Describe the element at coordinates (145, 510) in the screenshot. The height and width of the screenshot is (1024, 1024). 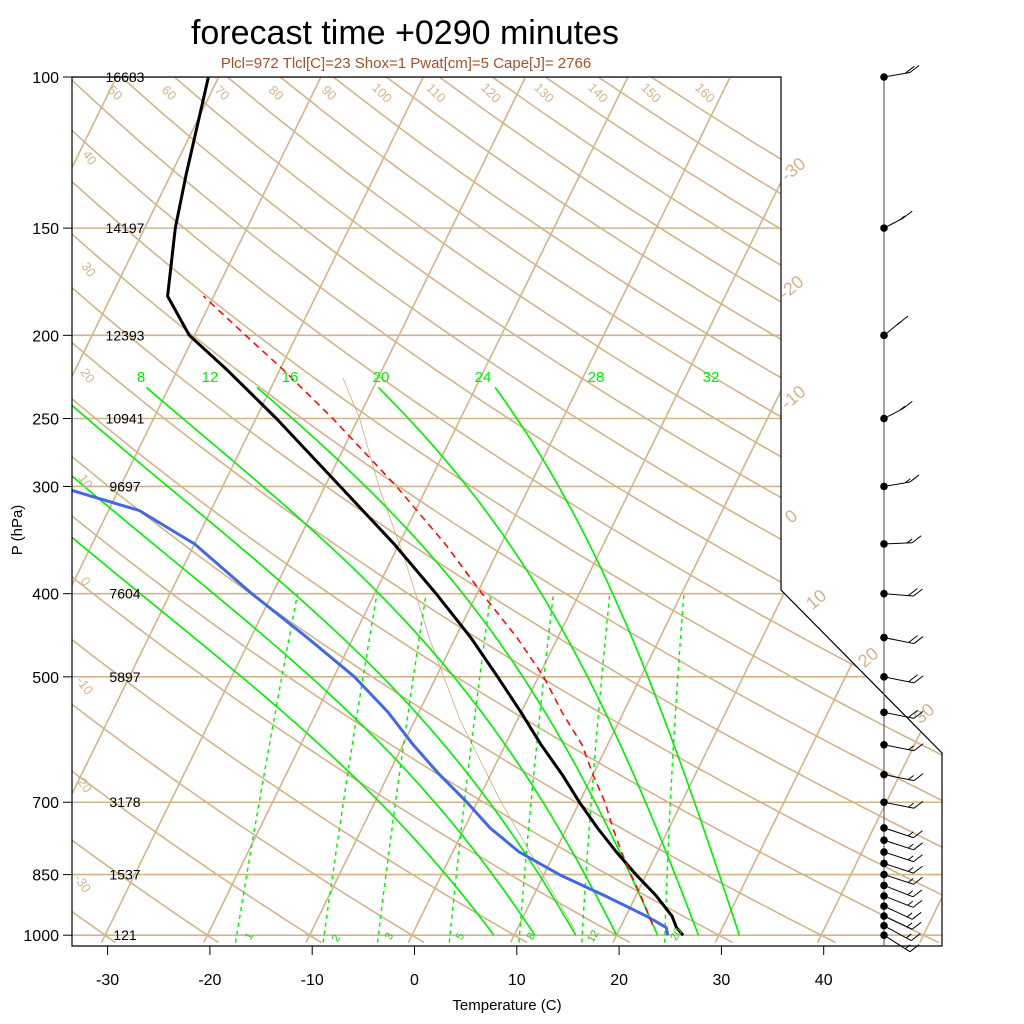
I see `dry-adiabat-line` at that location.